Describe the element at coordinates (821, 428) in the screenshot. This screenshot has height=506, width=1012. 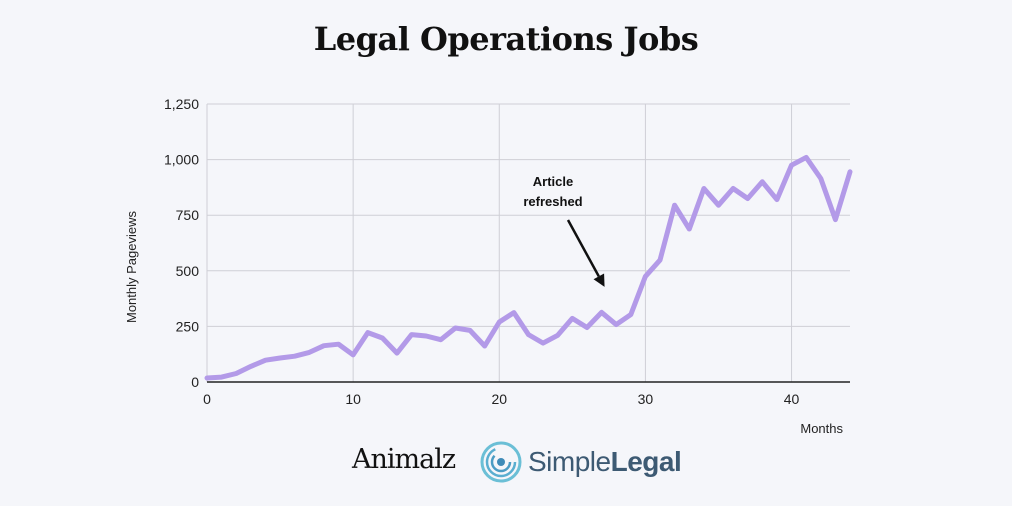
I see `x-axis-label: Months` at that location.